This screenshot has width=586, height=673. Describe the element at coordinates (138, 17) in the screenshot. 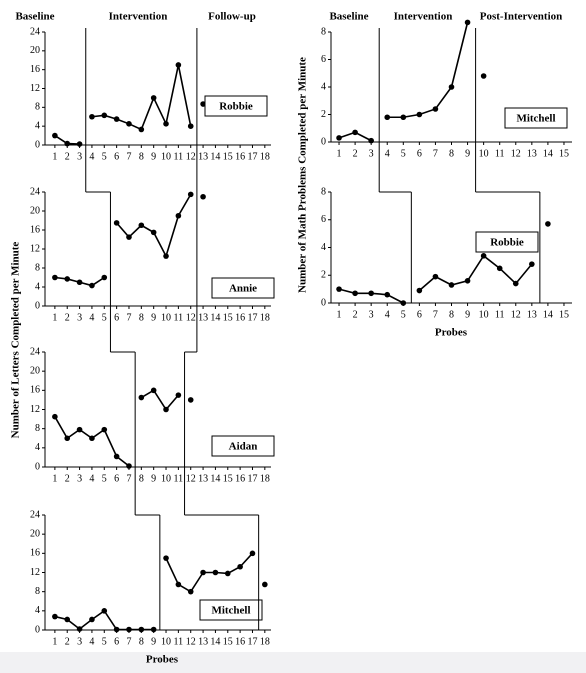

I see `phase-title: Intervention` at that location.